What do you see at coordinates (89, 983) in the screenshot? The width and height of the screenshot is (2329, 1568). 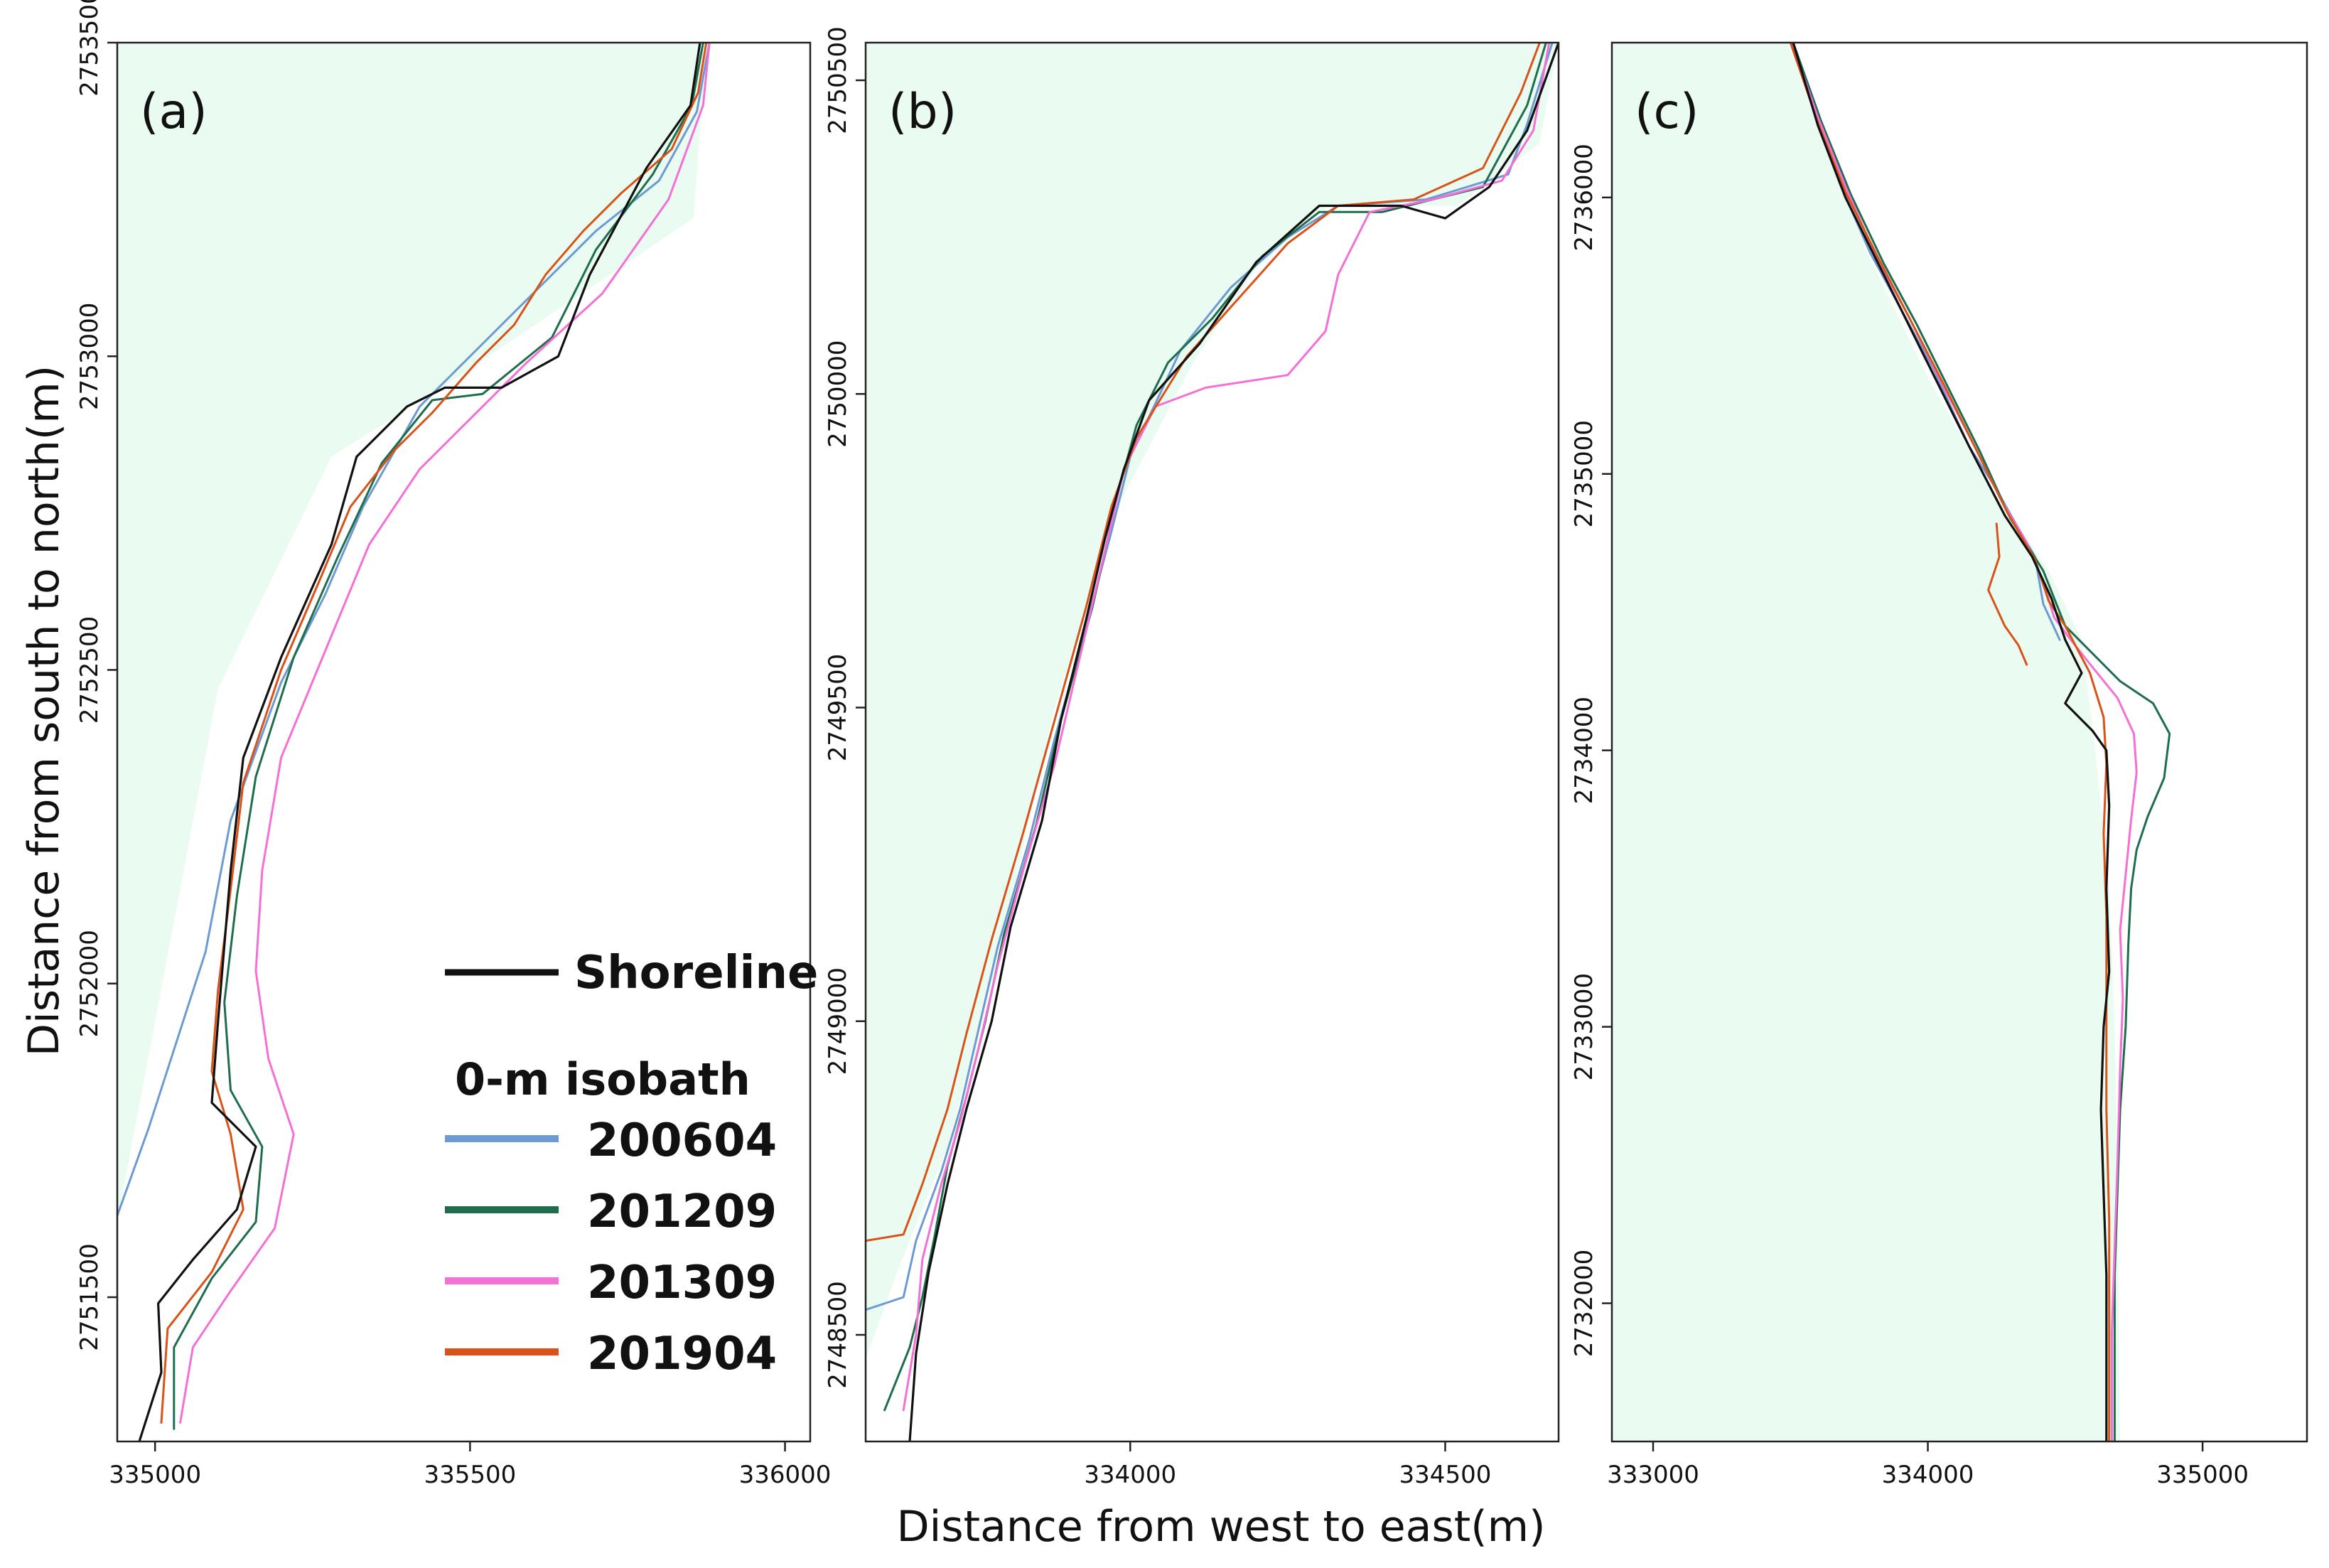 I see `y-tick-label: 2752000` at bounding box center [89, 983].